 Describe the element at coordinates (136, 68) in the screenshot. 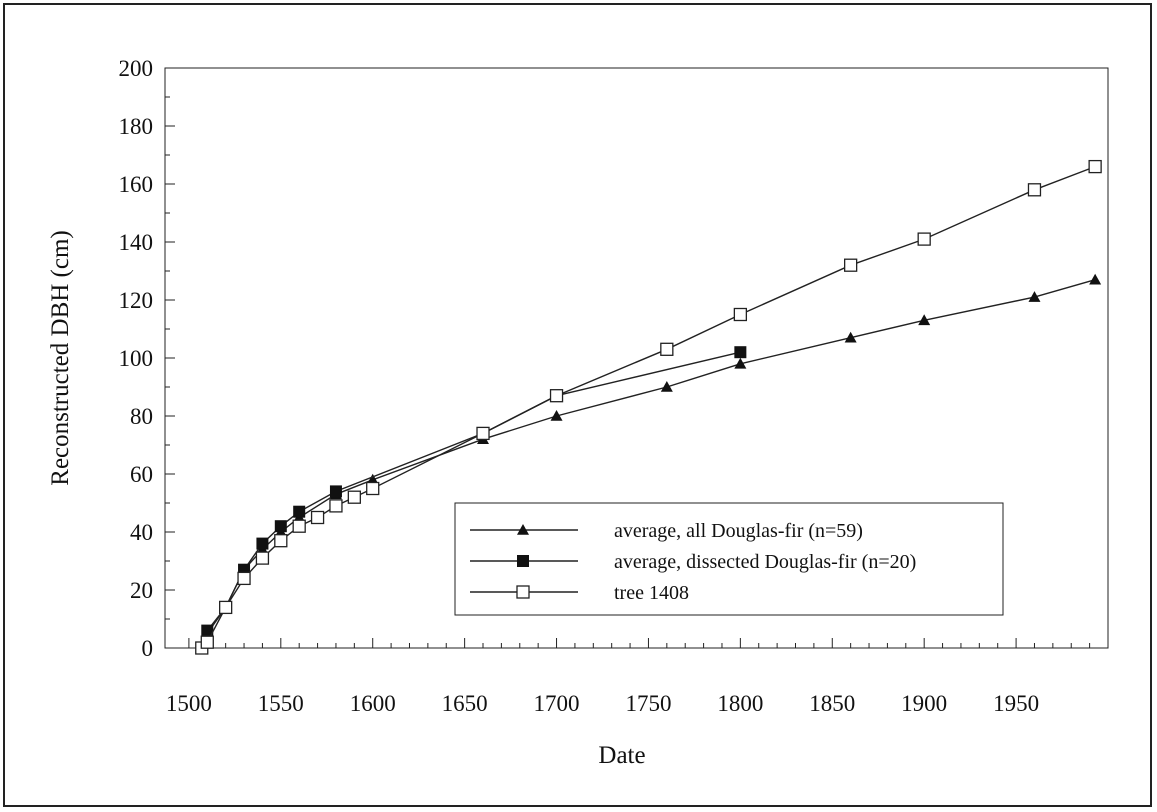

I see `y-tick-label: 200` at that location.